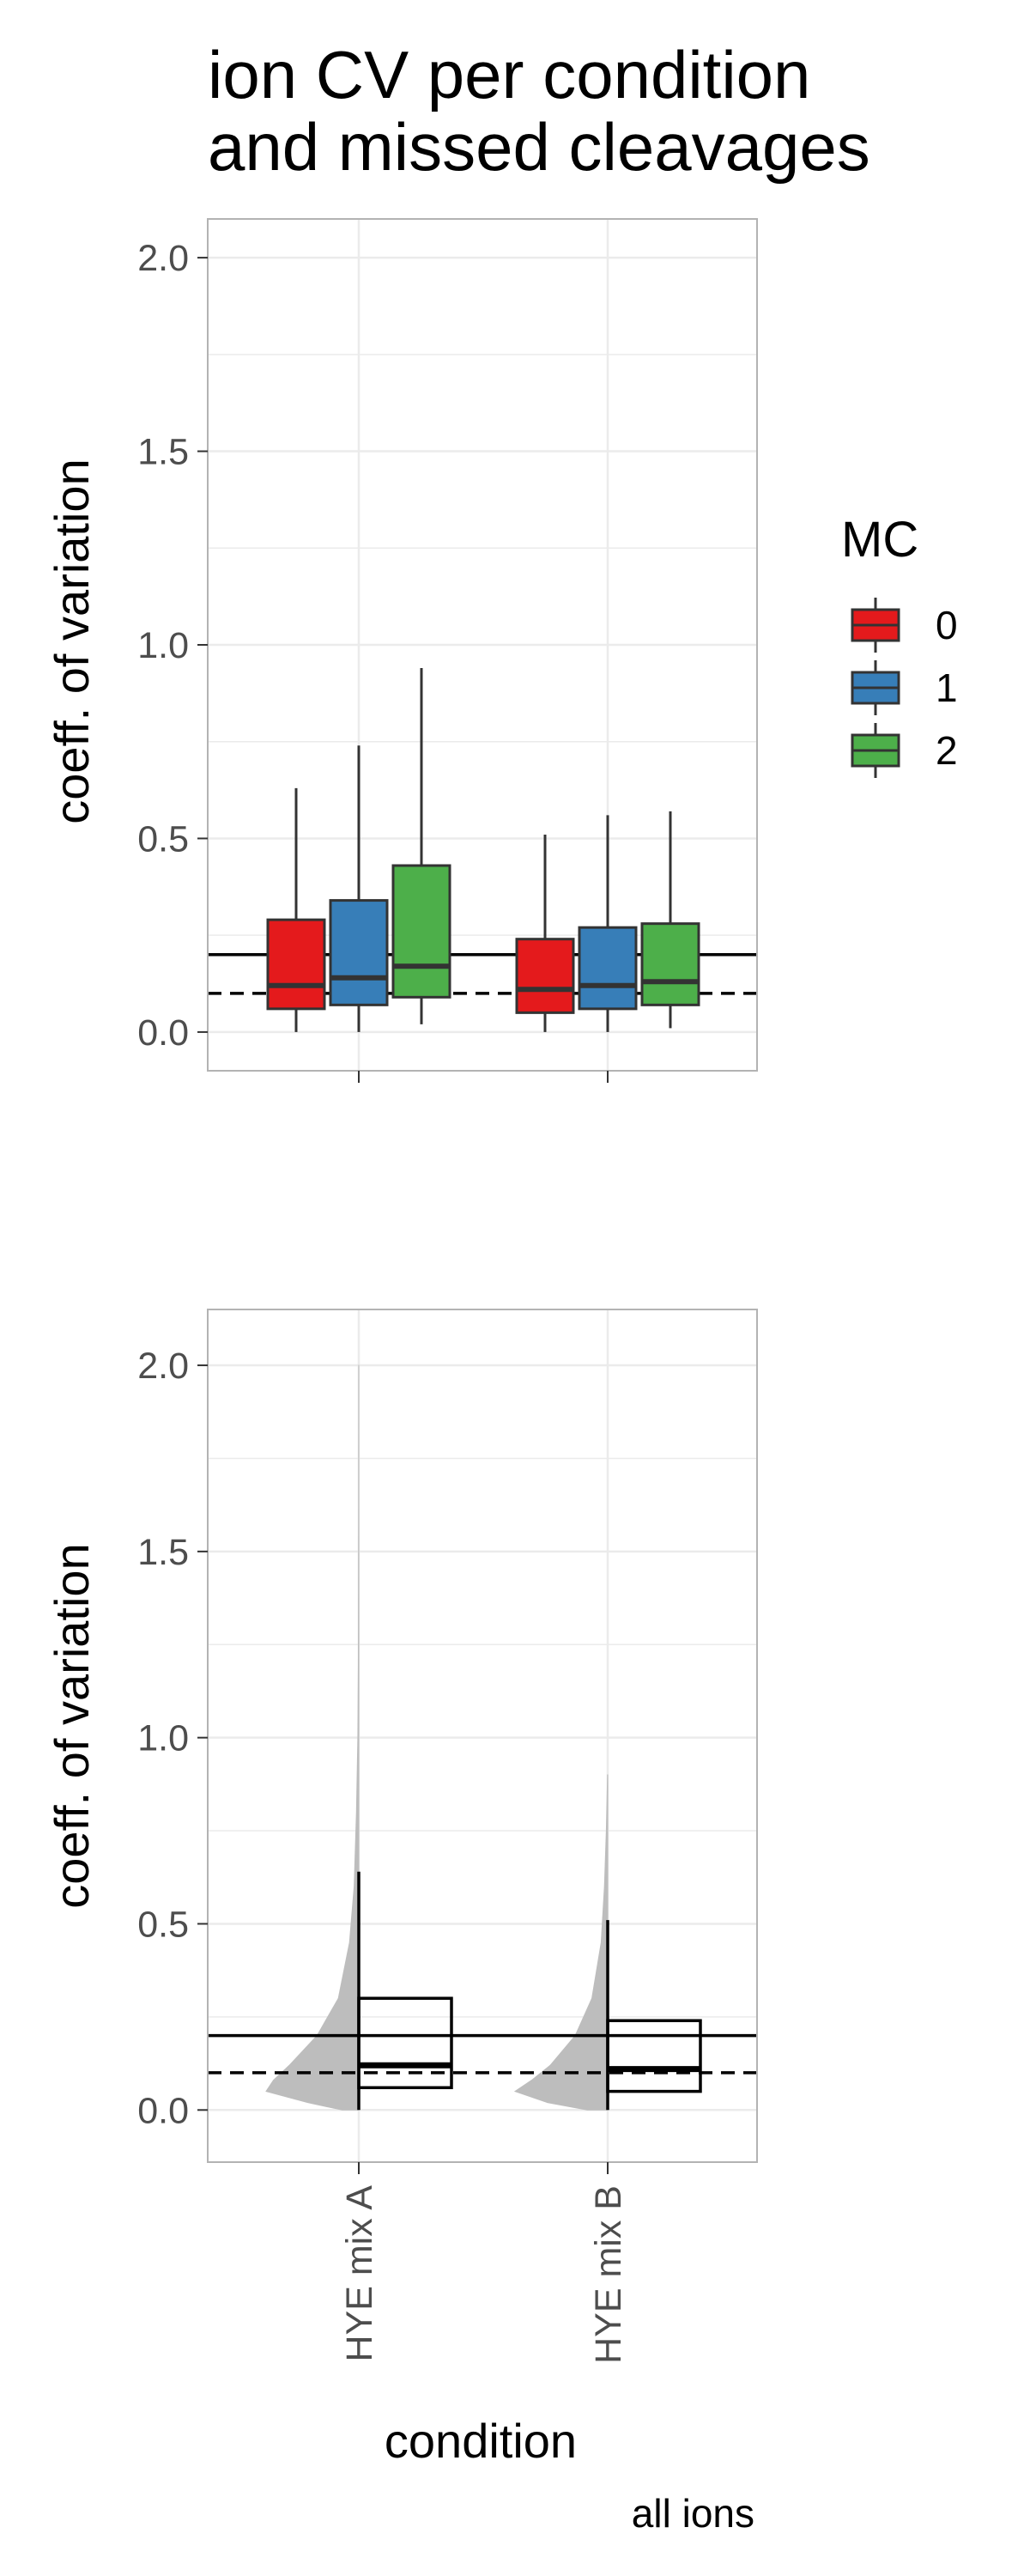 The height and width of the screenshot is (2576, 1030). Describe the element at coordinates (608, 969) in the screenshot. I see `box-mc1-mix-b-box` at that location.